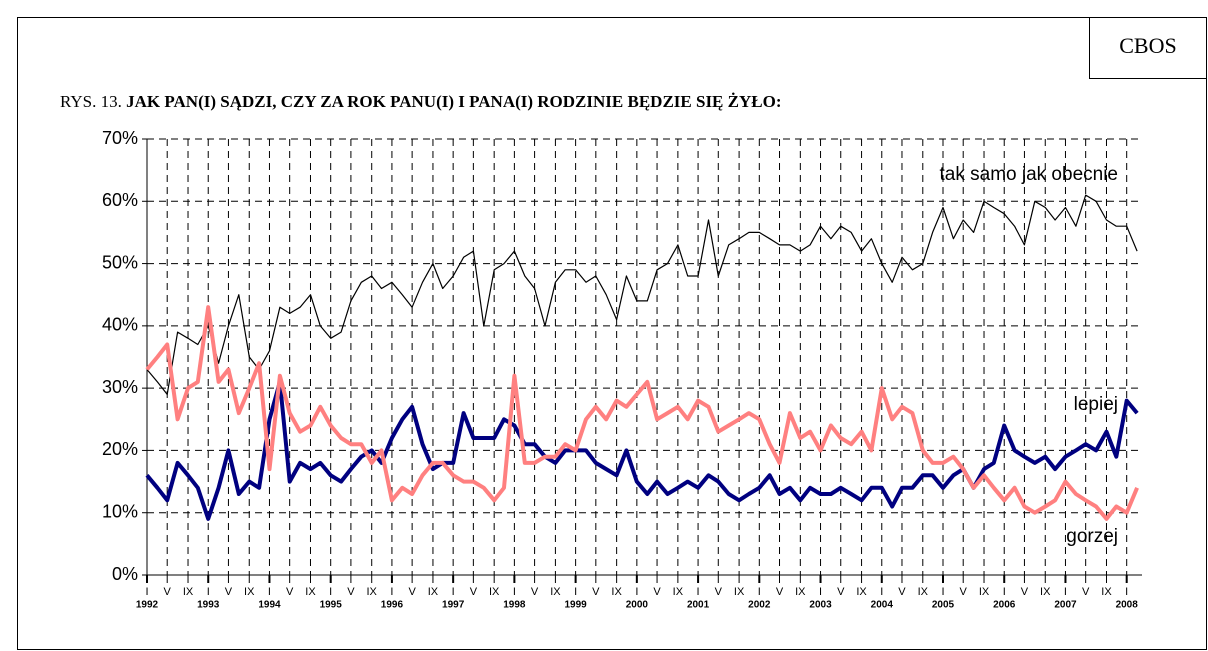 The width and height of the screenshot is (1208, 651). What do you see at coordinates (120, 387) in the screenshot?
I see `y-tick-label: 30%` at bounding box center [120, 387].